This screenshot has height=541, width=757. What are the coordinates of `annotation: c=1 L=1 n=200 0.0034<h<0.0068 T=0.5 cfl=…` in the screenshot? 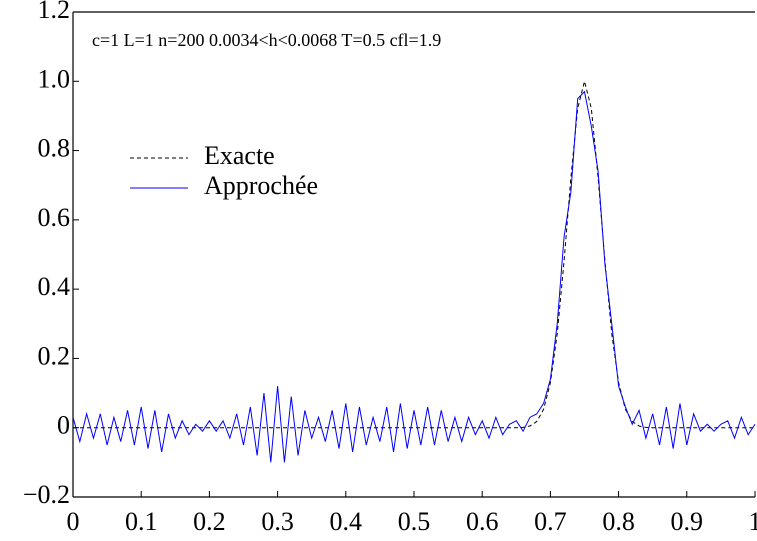 It's located at (266, 40).